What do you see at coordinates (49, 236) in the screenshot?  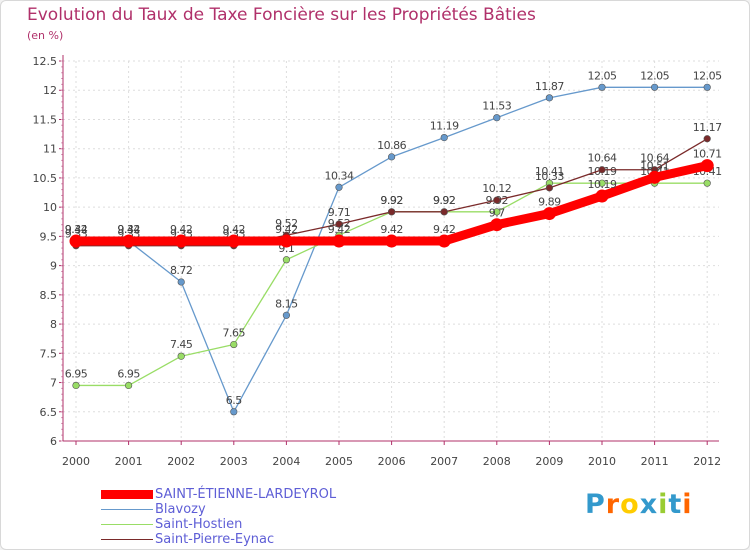 I see `y-tick-label: 9.5` at bounding box center [49, 236].